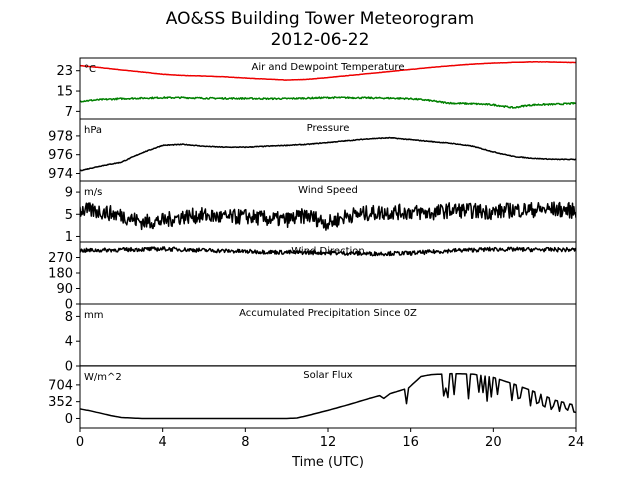 Image resolution: width=640 pixels, height=480 pixels. I want to click on panel-1: 974 976 978 hPa Pressure, so click(312, 150).